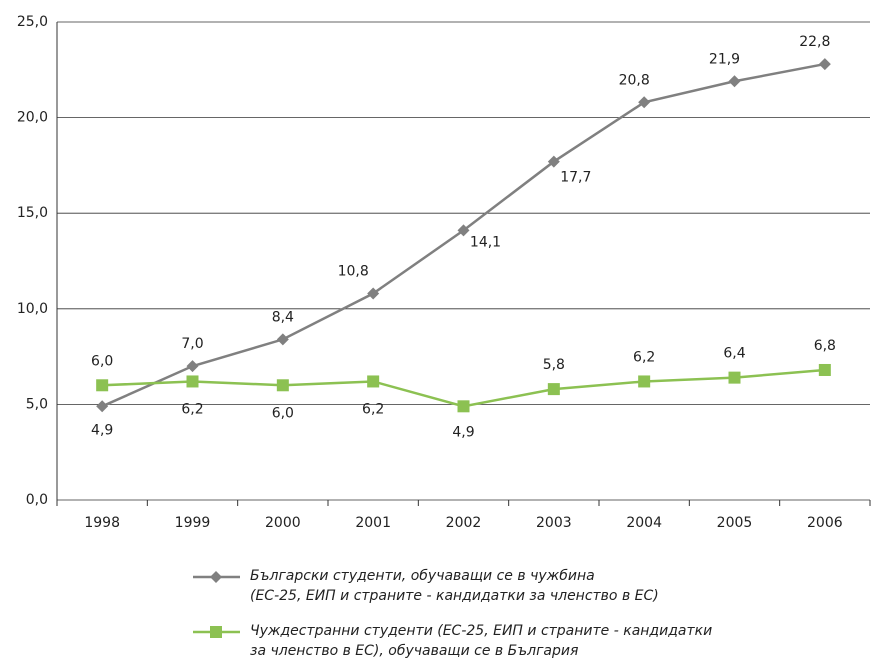 The image size is (875, 661). I want to click on x-tick-label: 2005, so click(735, 523).